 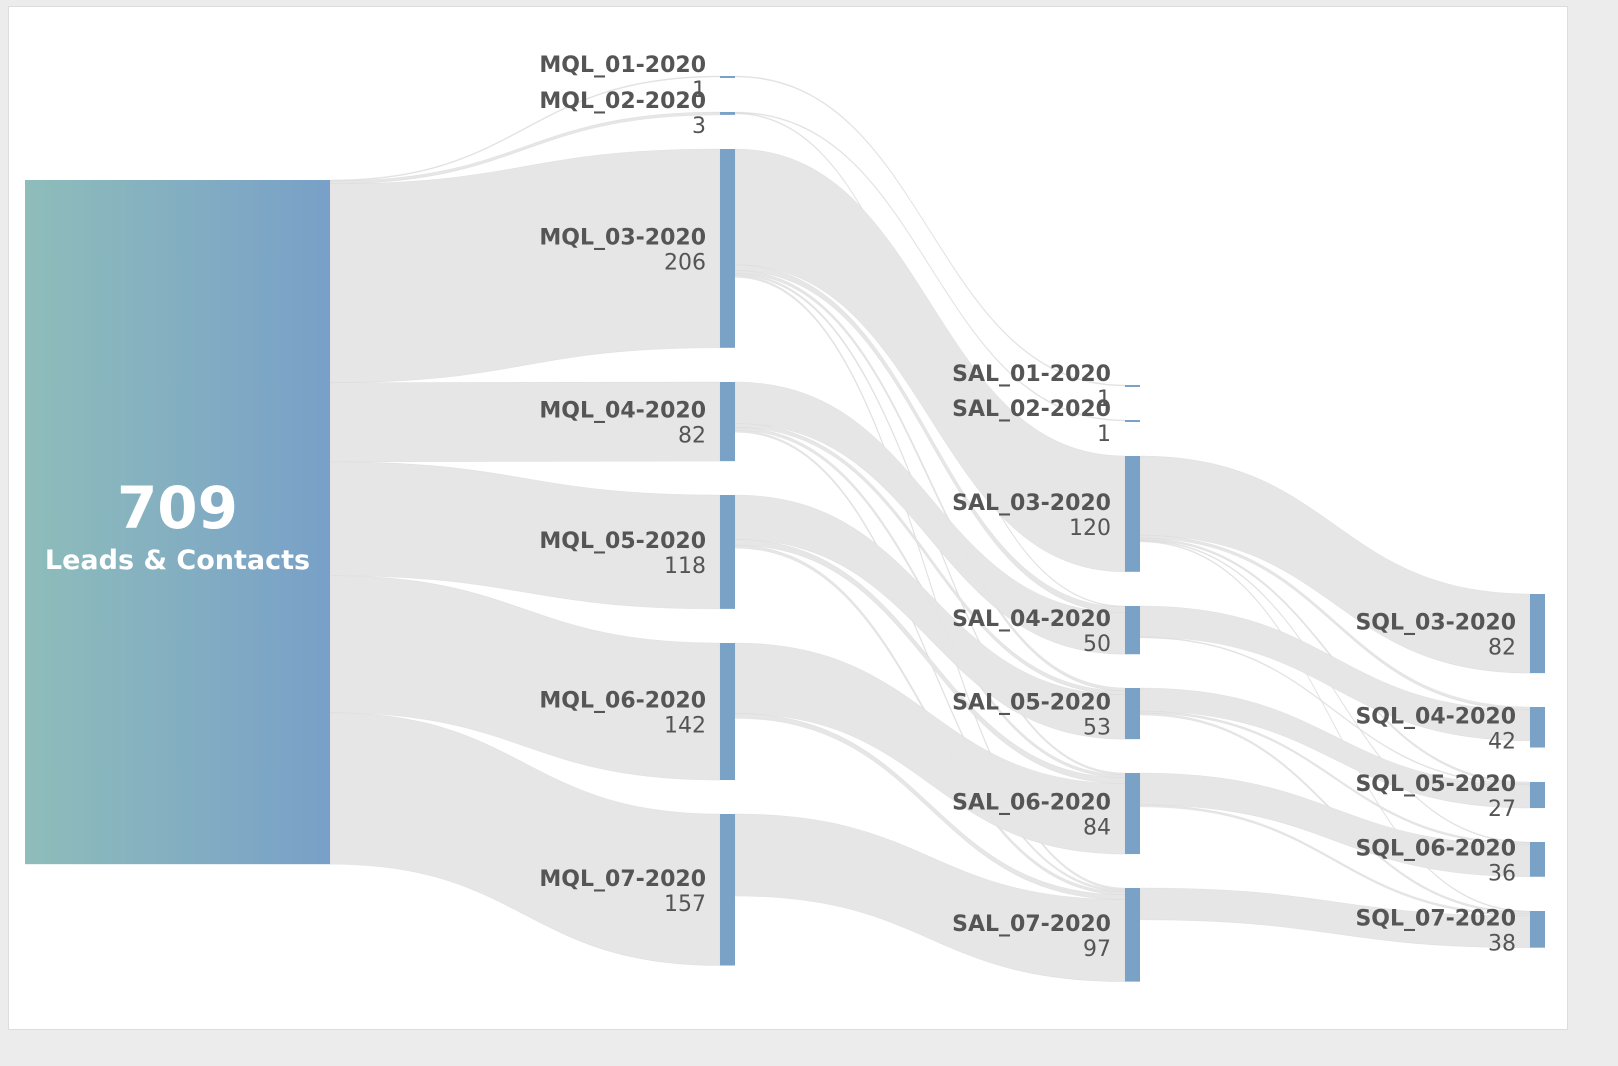 I want to click on sankey-node-mql_07-2020, so click(x=727, y=890).